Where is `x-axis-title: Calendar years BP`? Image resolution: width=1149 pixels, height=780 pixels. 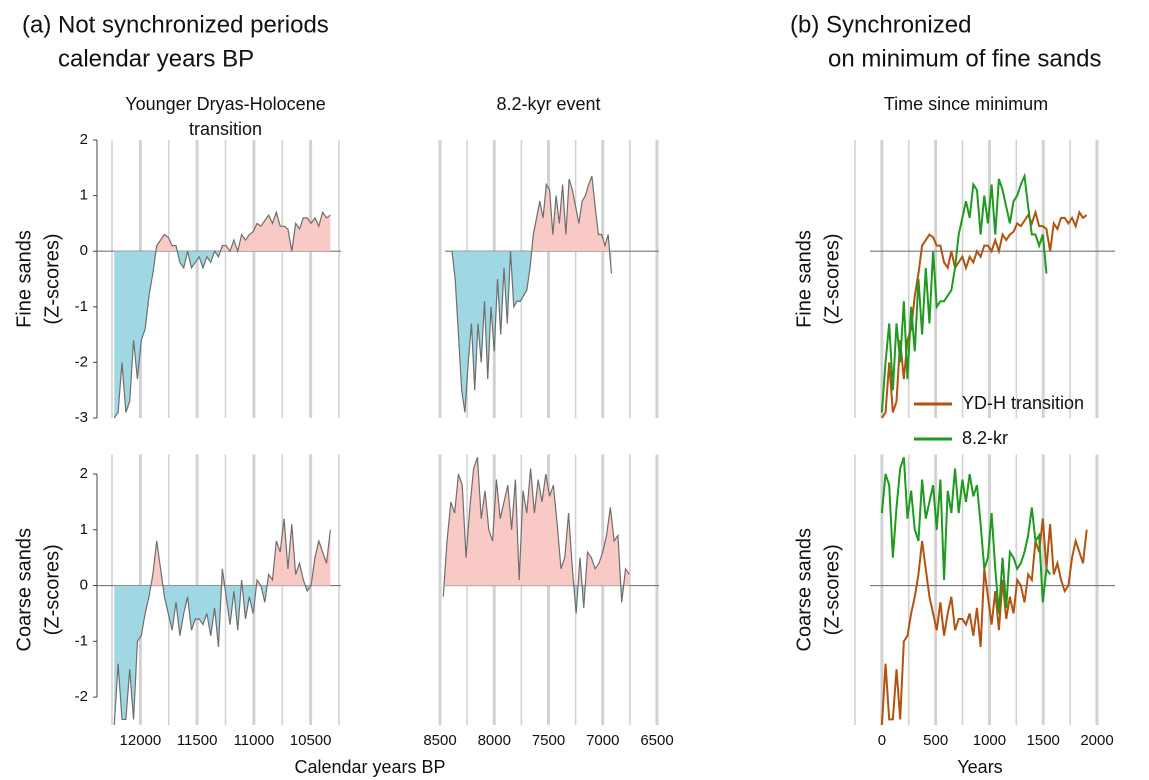
x-axis-title: Calendar years BP is located at coordinates (369, 767).